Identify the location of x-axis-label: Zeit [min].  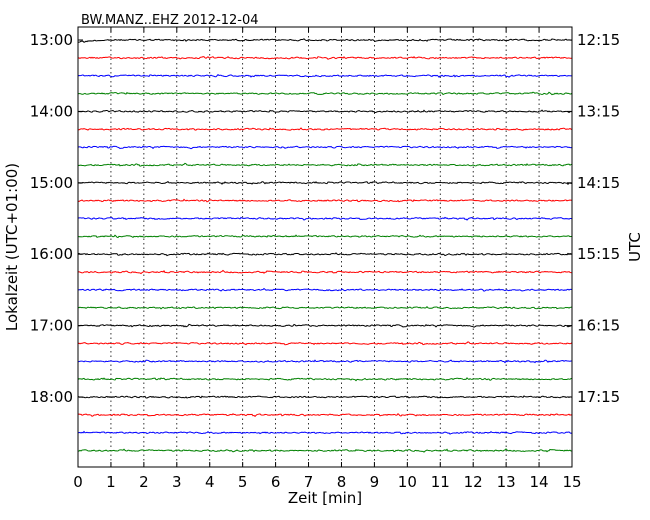
(325, 498).